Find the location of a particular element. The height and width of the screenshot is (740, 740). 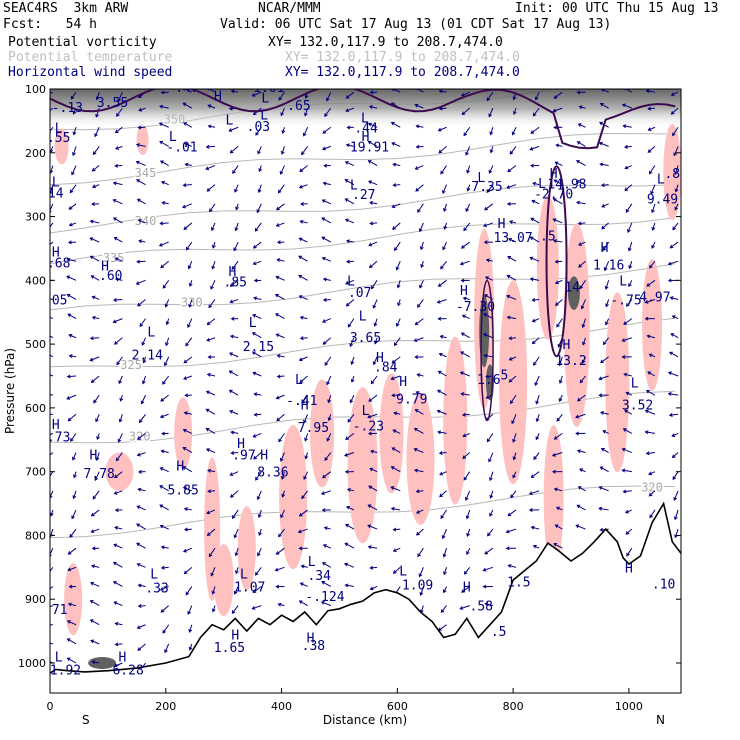

pv-extremum-label: L is located at coordinates (151, 332).